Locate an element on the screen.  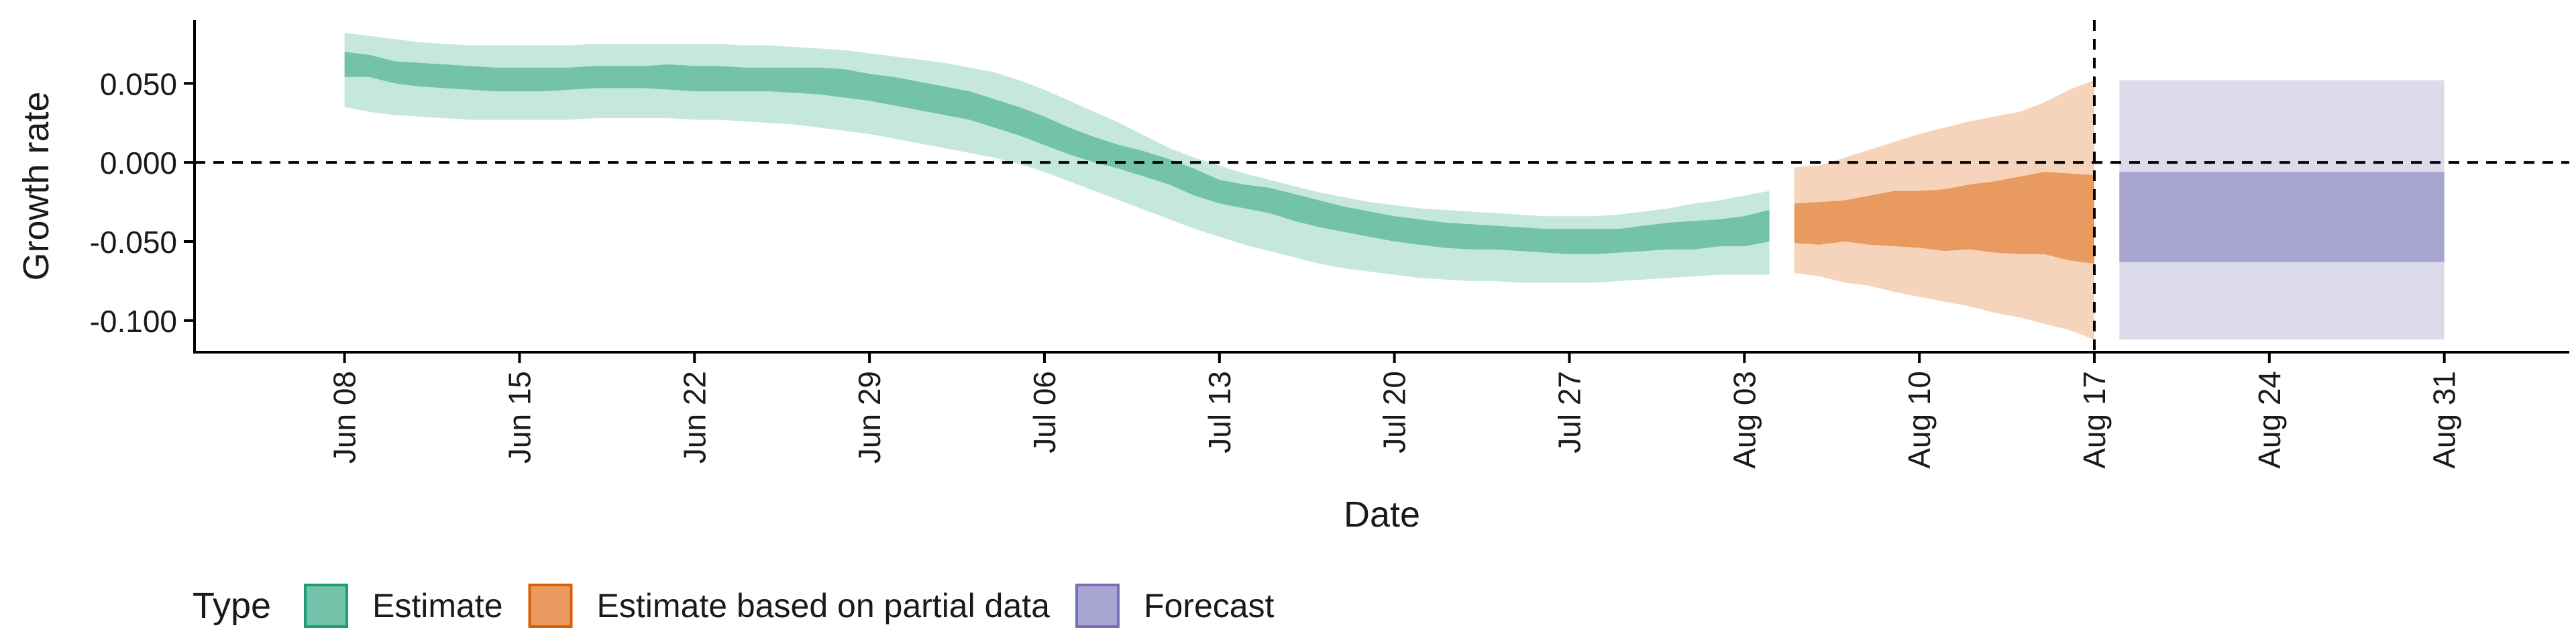
x-tick-label: Aug 24 is located at coordinates (2269, 420).